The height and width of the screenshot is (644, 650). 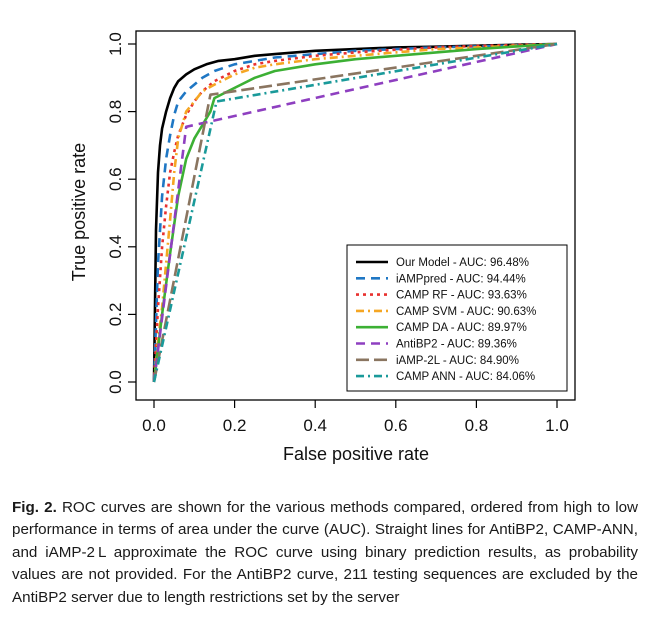 I want to click on legend-box, so click(x=457, y=318).